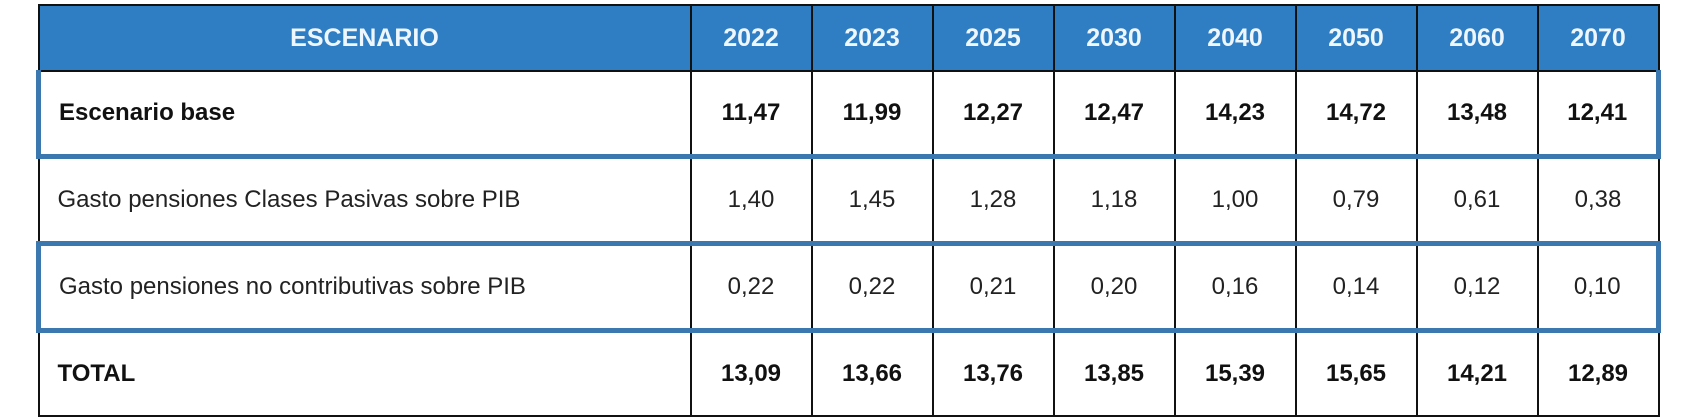  Describe the element at coordinates (1356, 38) in the screenshot. I see `header-year: 2050` at that location.